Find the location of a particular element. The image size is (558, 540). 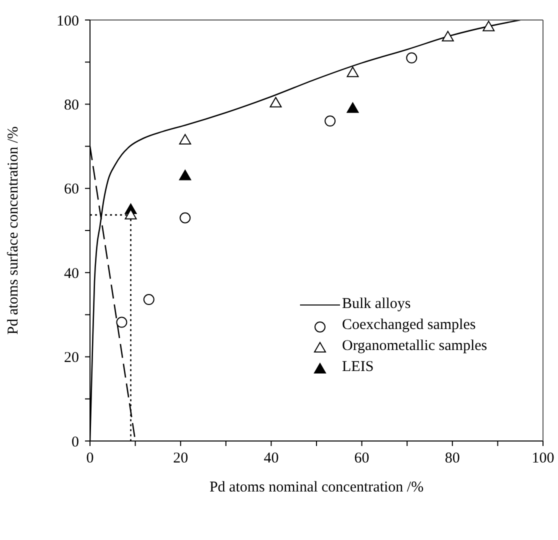

y-tick-label: 80 is located at coordinates (71, 106).